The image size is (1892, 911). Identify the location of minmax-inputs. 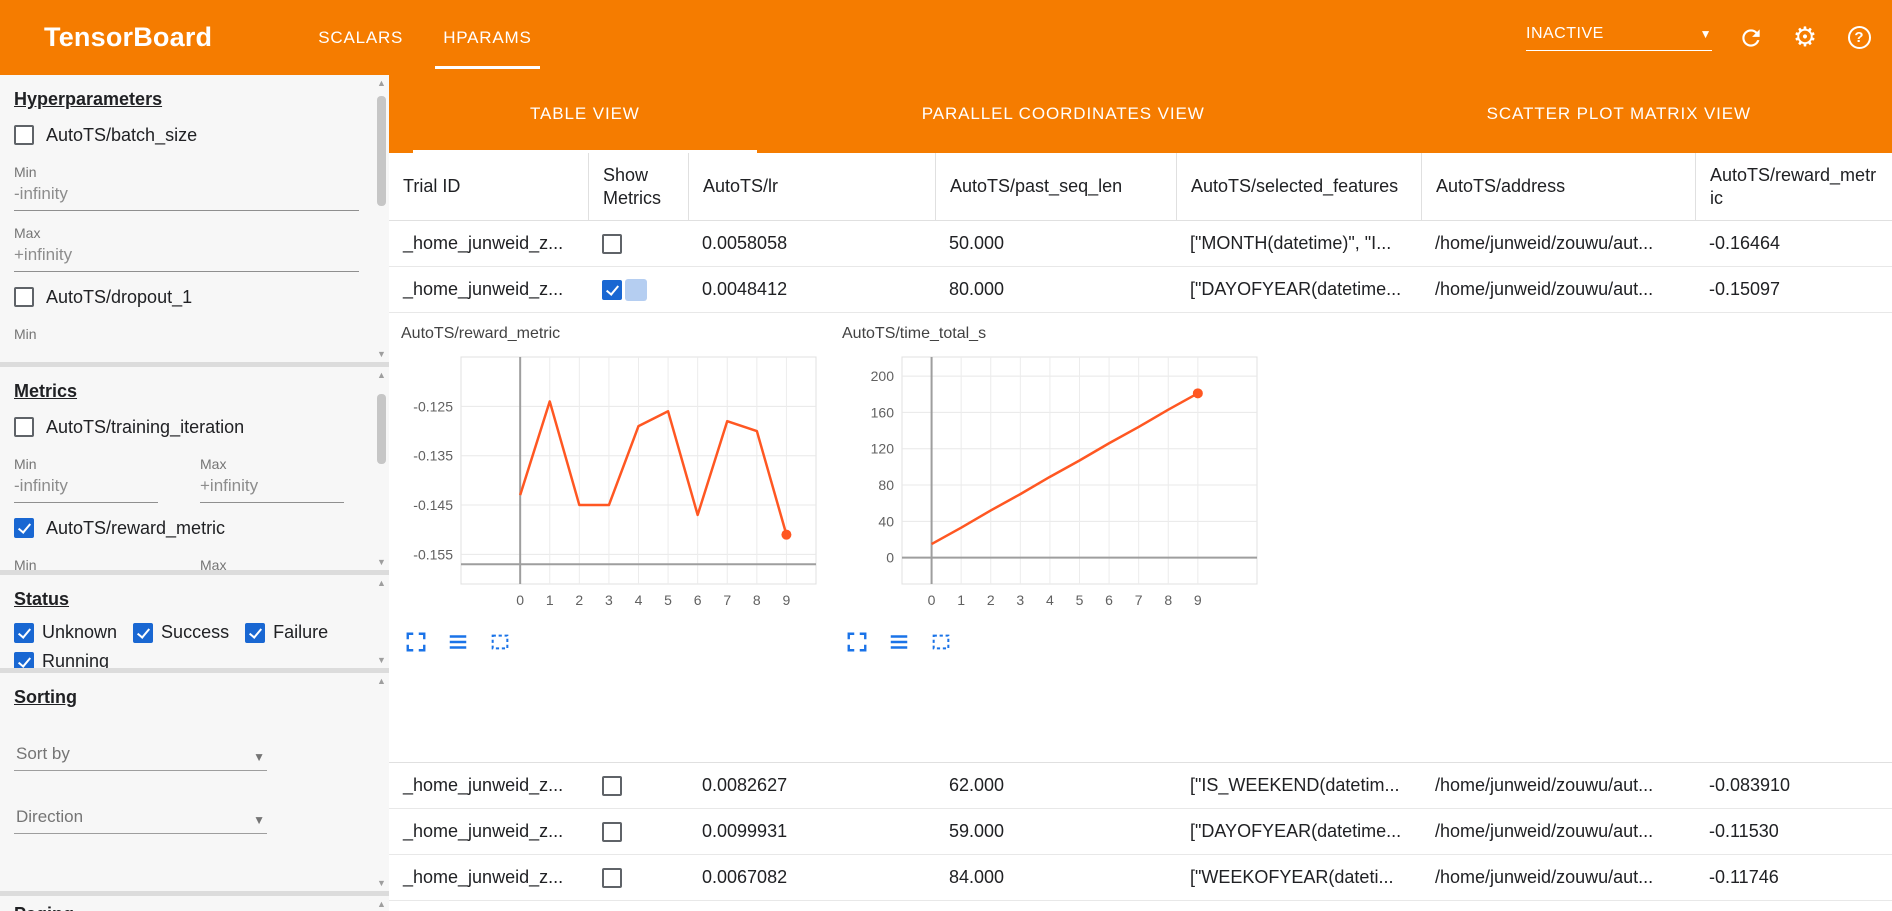
(193, 487).